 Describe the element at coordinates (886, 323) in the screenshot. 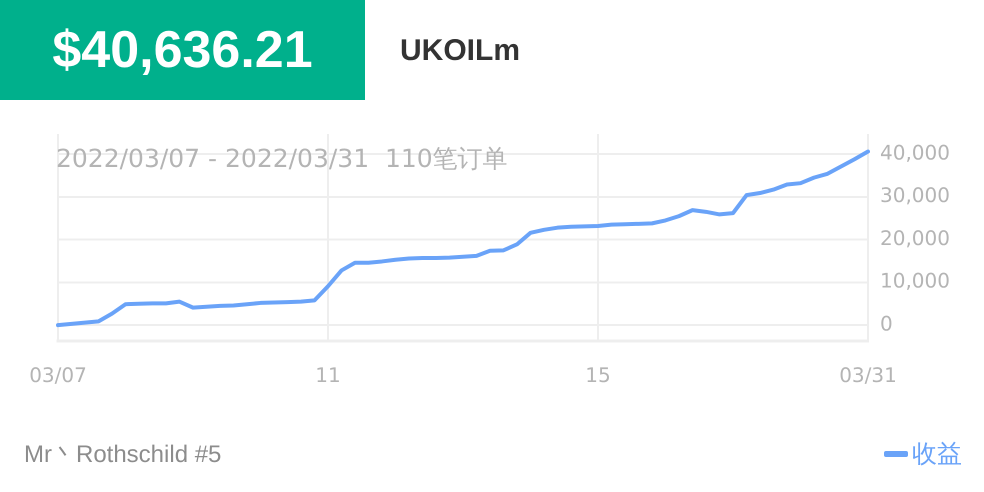

I see `y-tick-label: 0` at that location.